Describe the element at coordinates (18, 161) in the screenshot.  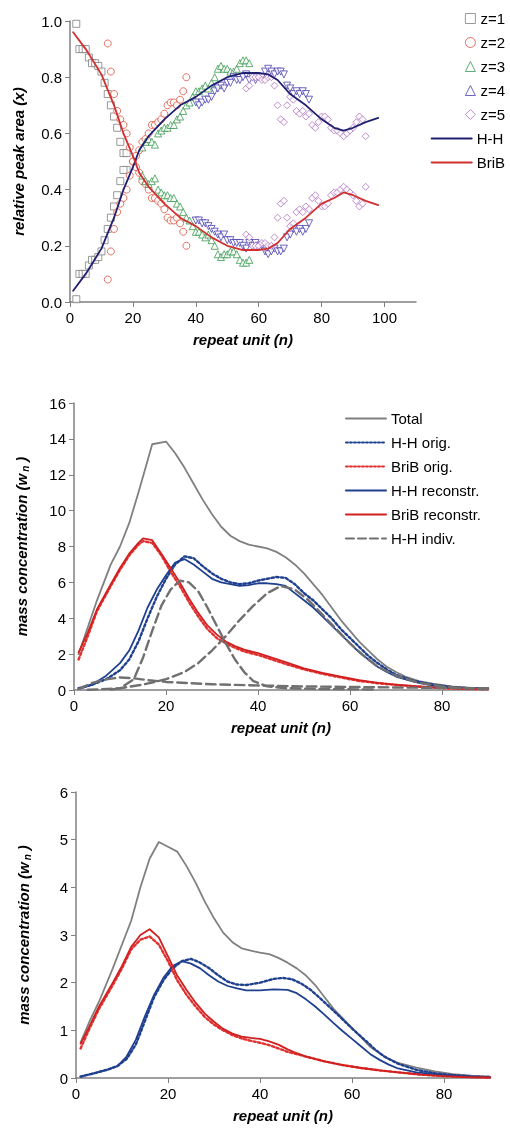
I see `y-axis-title: relative peak area (x)` at that location.